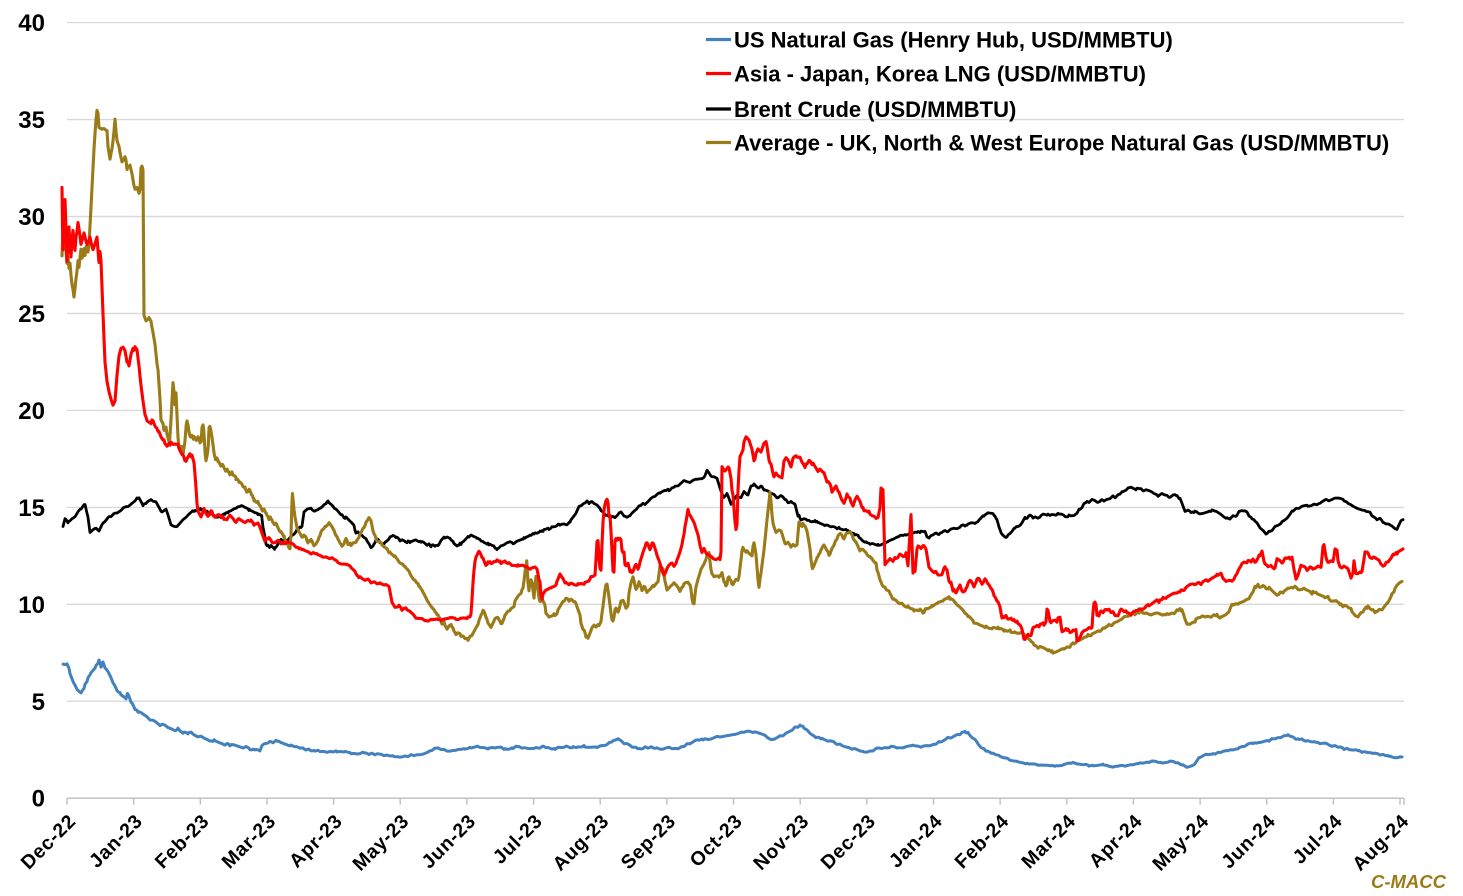  Describe the element at coordinates (31, 120) in the screenshot. I see `svg-text: 35` at that location.